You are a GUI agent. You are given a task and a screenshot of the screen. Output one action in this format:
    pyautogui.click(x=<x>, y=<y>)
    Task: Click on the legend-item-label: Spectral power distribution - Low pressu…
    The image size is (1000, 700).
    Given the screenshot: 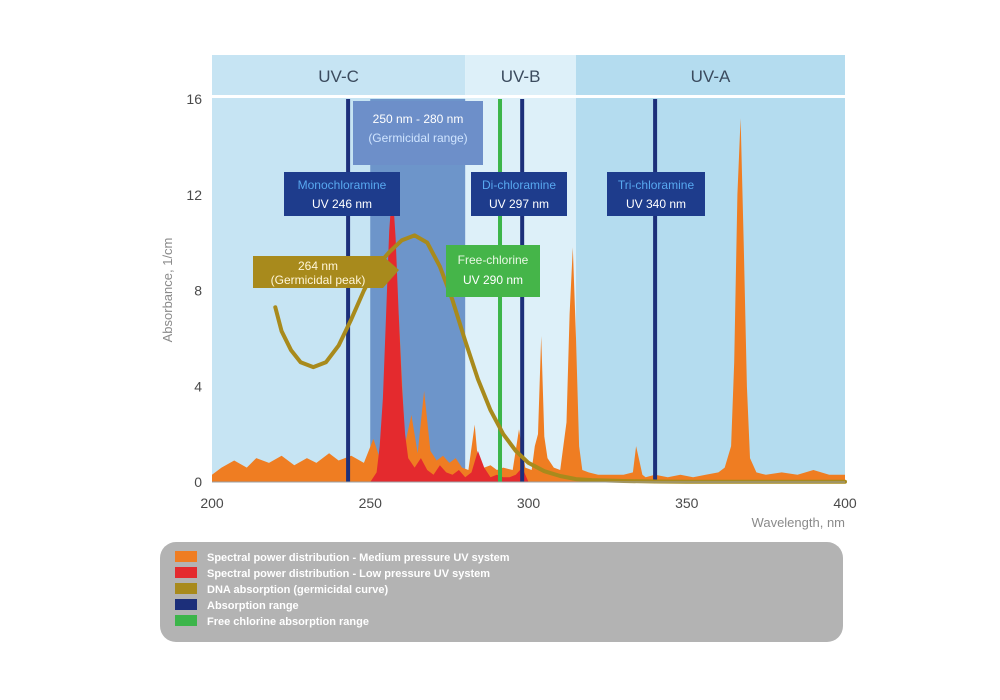 What is the action you would take?
    pyautogui.click(x=348, y=574)
    